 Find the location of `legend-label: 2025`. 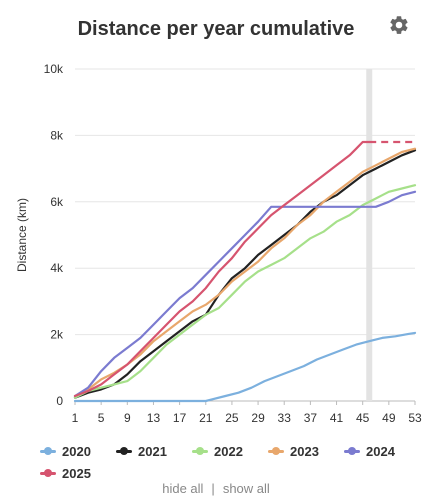

legend-label: 2025 is located at coordinates (76, 473).